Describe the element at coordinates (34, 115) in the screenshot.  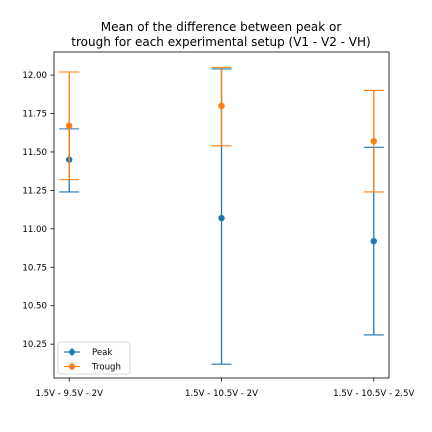
I see `y-tick-label: 11.75` at that location.